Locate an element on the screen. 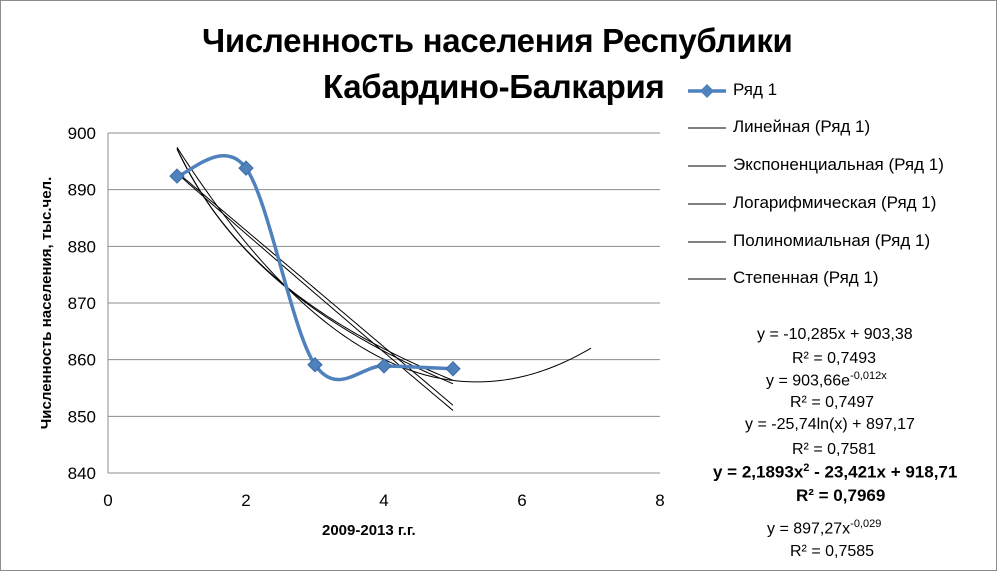 This screenshot has width=997, height=571. y-tick-label-6: 900 is located at coordinates (82, 133).